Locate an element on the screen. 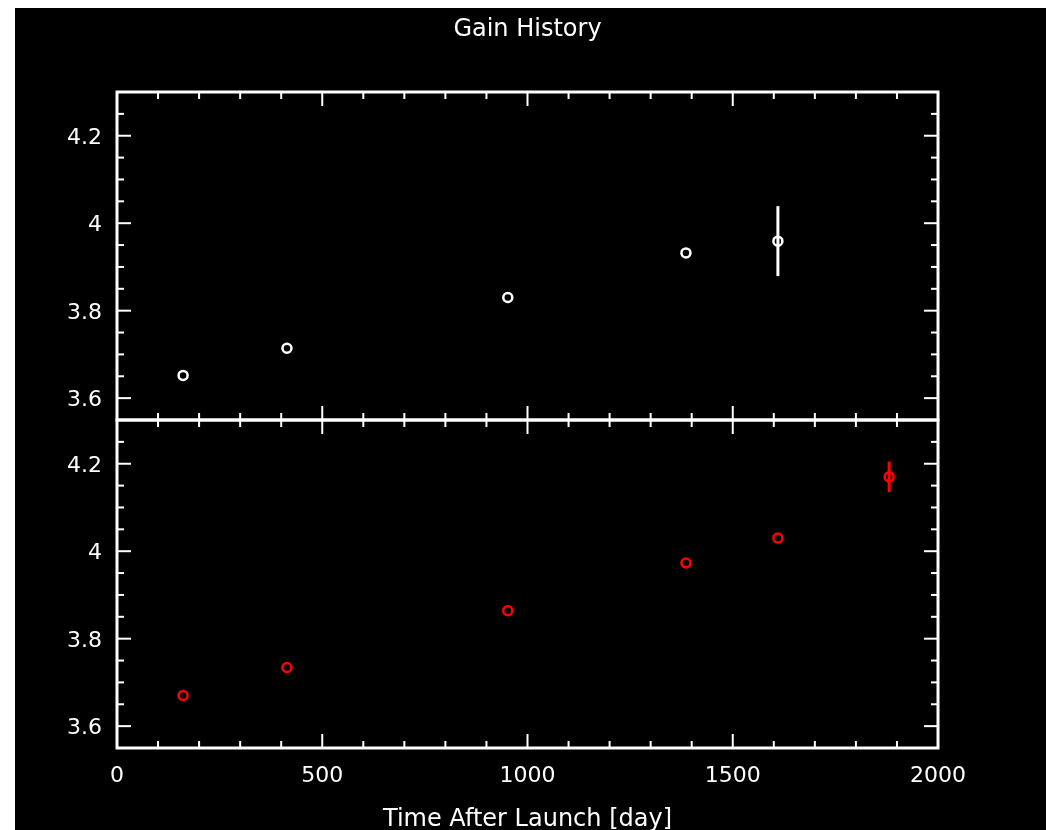 Image resolution: width=1046 pixels, height=830 pixels. x-tick-label: 1000 is located at coordinates (527, 774).